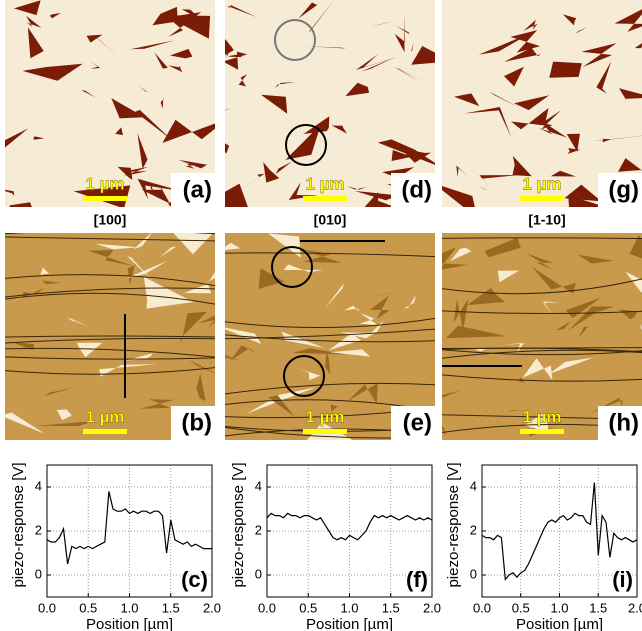 The height and width of the screenshot is (631, 642). I want to click on y-tick-label: 4, so click(38, 485).